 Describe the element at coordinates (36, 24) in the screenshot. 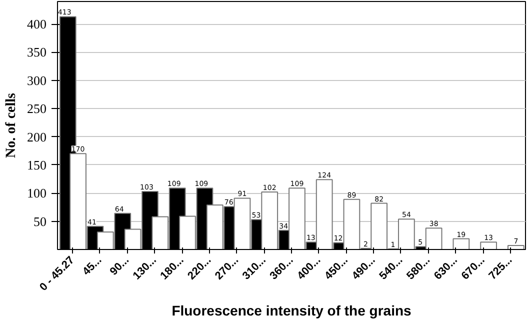

I see `y-tick-label: 400` at that location.